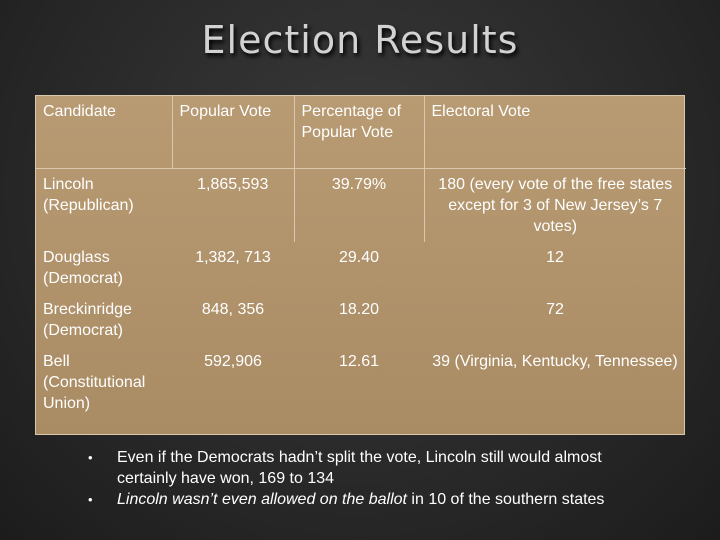 This screenshot has height=540, width=720. I want to click on header-electoral-vote: Electoral Vote, so click(555, 132).